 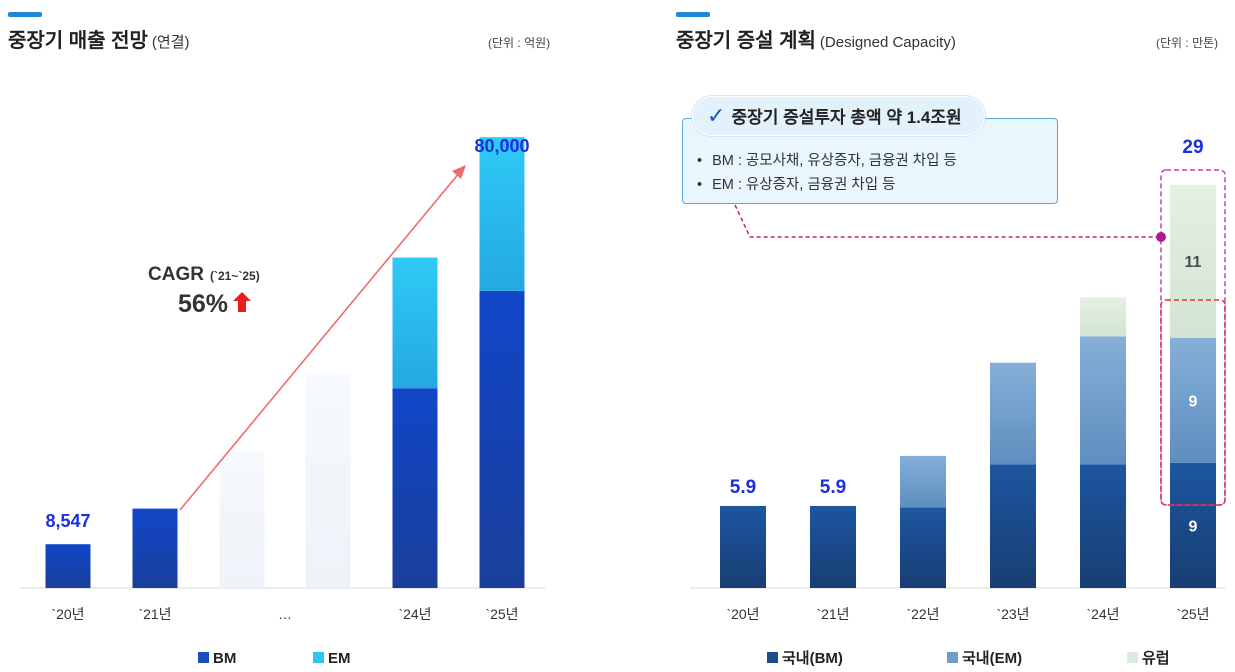 I want to click on trend-arrow-head, so click(x=459, y=172).